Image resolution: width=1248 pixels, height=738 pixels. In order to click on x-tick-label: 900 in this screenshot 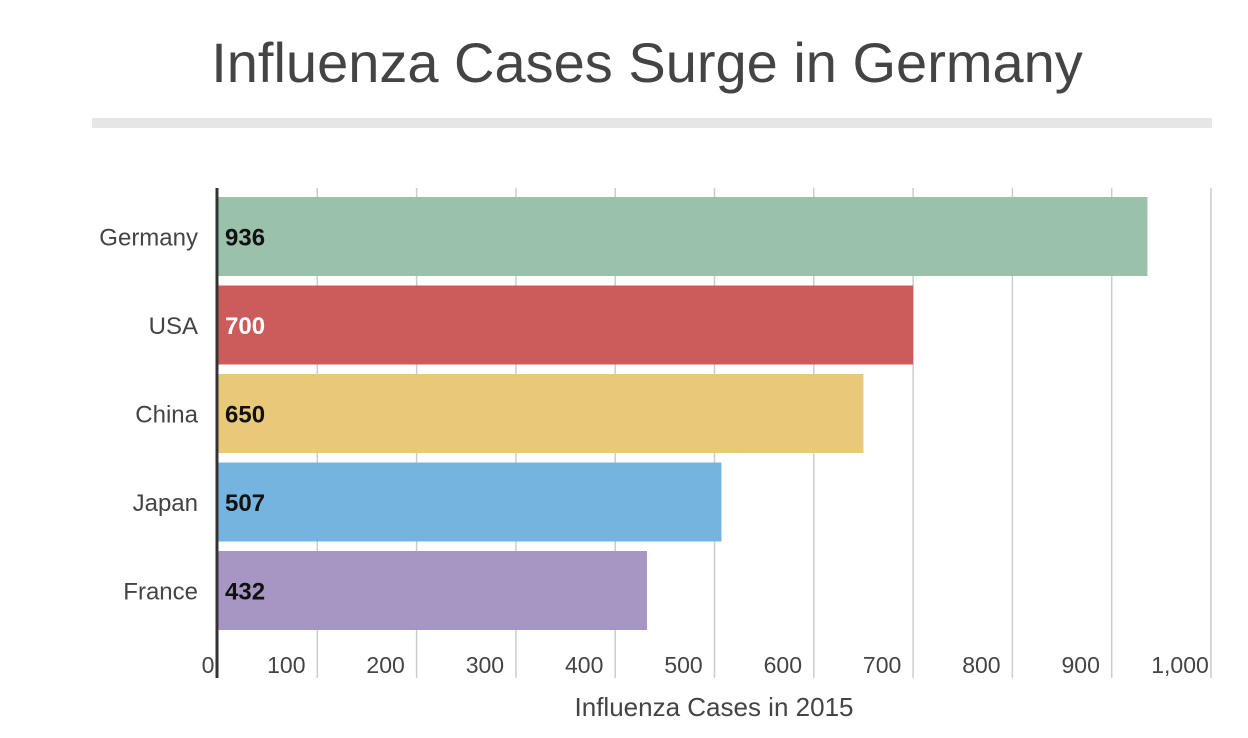, I will do `click(1081, 665)`.